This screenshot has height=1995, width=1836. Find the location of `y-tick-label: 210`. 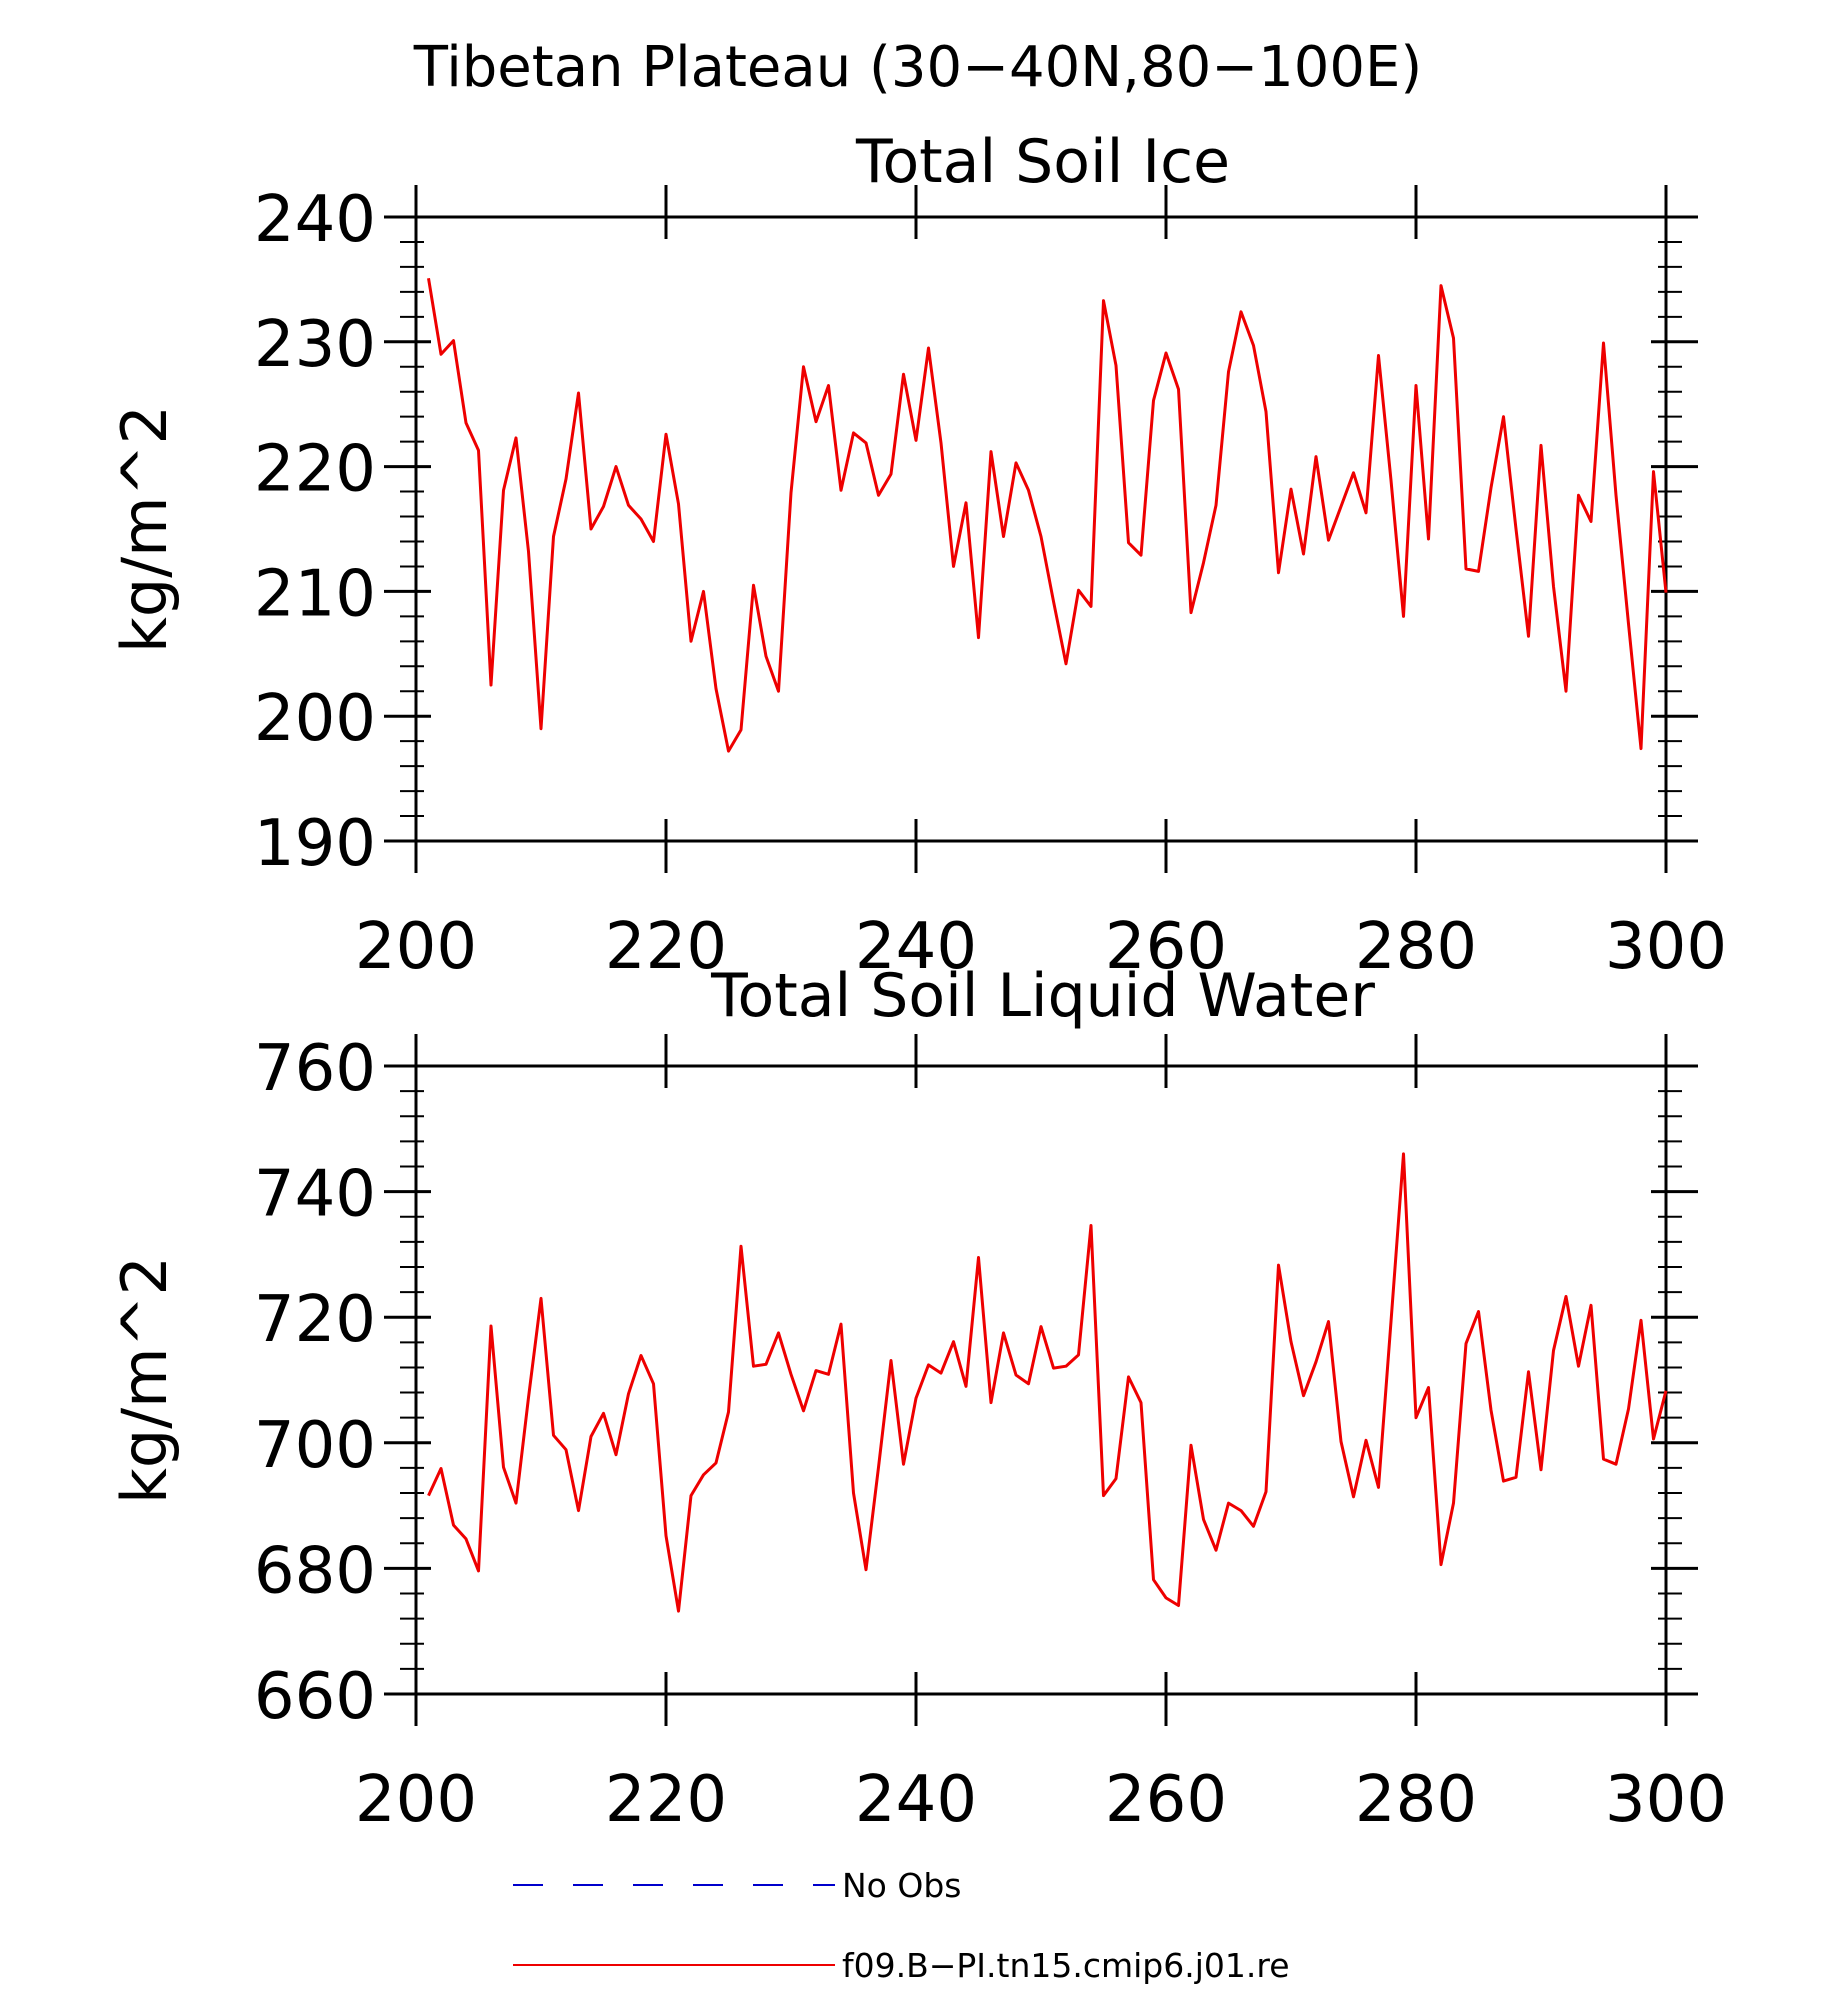

y-tick-label: 210 is located at coordinates (315, 594).